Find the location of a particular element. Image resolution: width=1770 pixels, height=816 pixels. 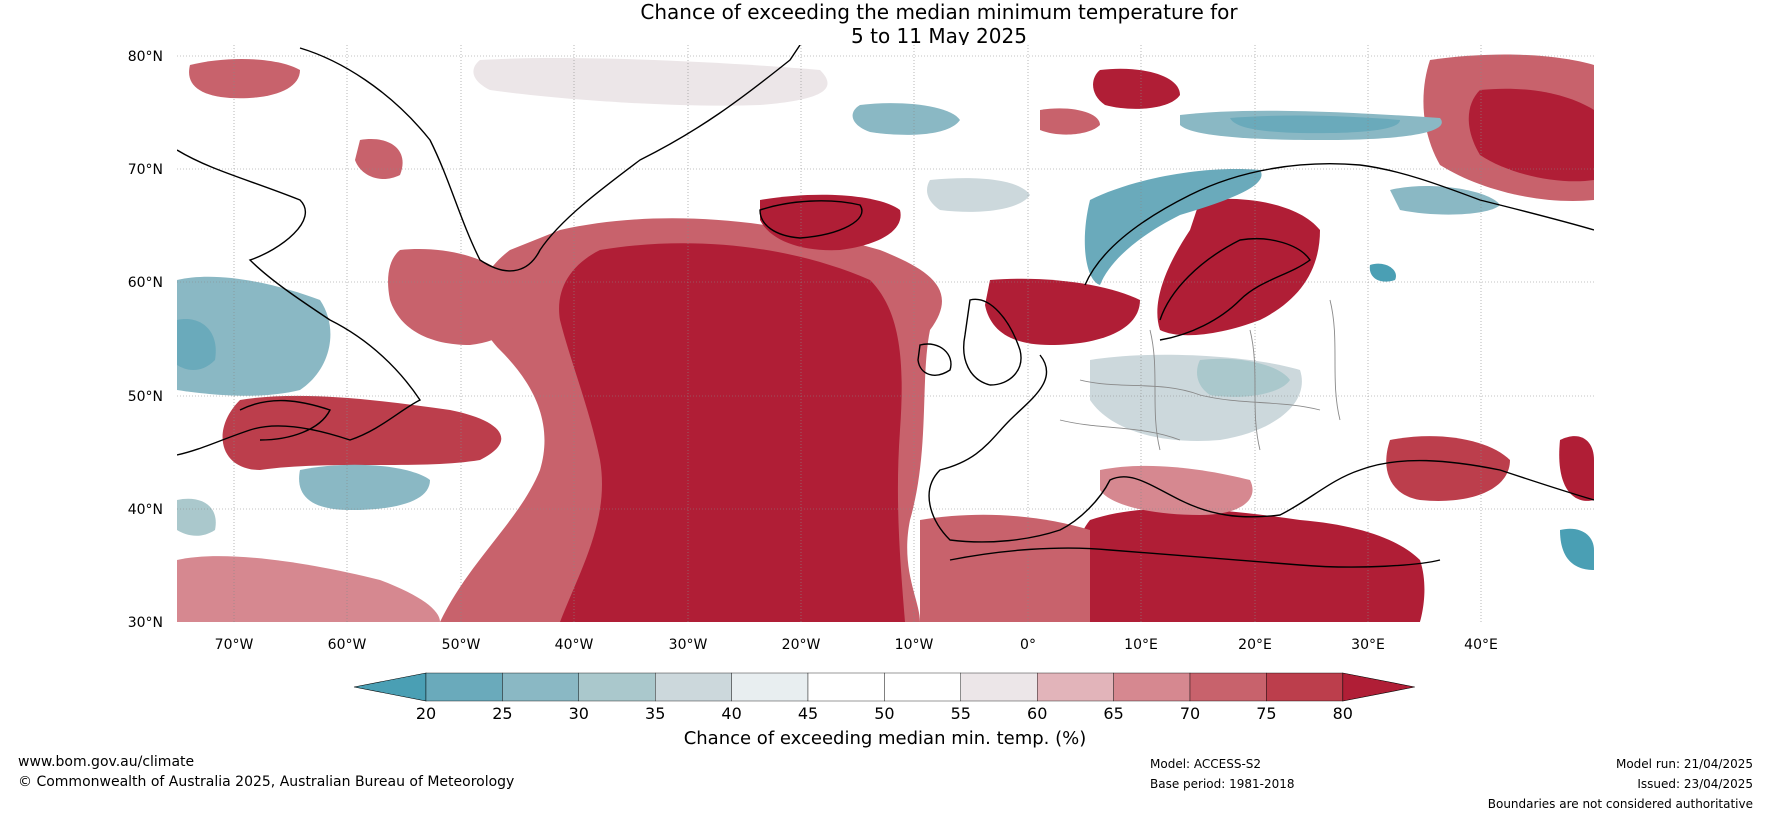

lon-label-30e: 30°E is located at coordinates (1368, 645).